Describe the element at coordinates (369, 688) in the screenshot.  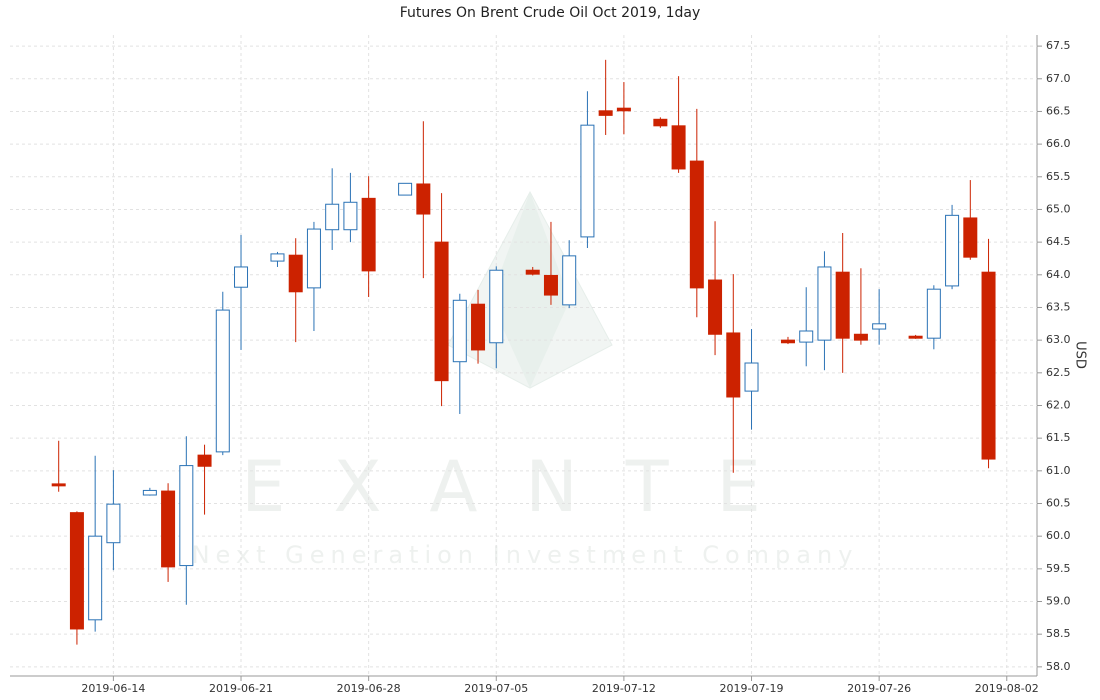
I see `x-tick-label: 2019-06-28` at that location.